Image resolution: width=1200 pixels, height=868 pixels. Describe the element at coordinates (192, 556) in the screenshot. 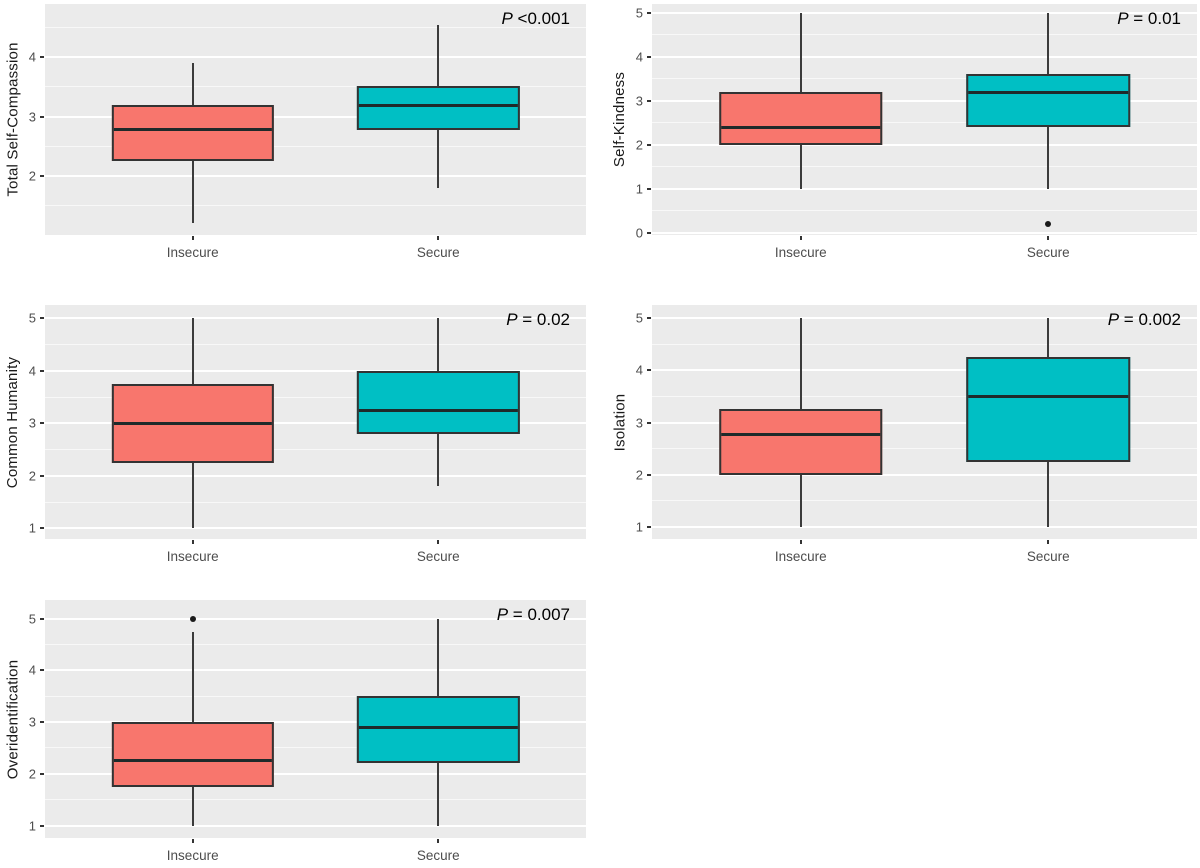

I see `x-tick-label-insecure: Insecure` at that location.